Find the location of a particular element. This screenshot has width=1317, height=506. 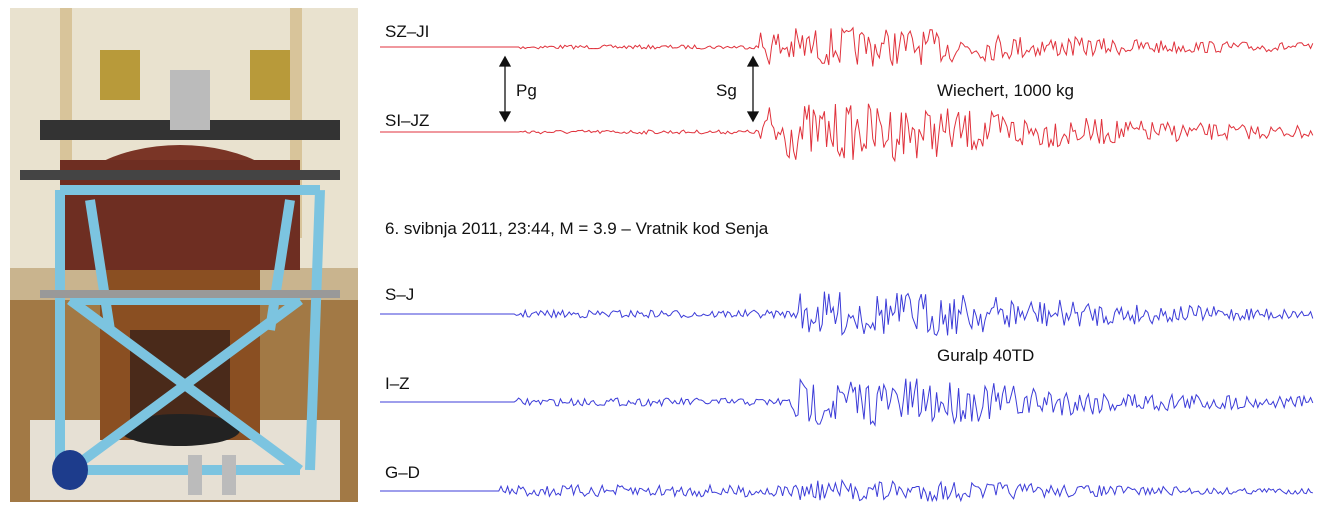

channel-label: I–Z is located at coordinates (397, 383).